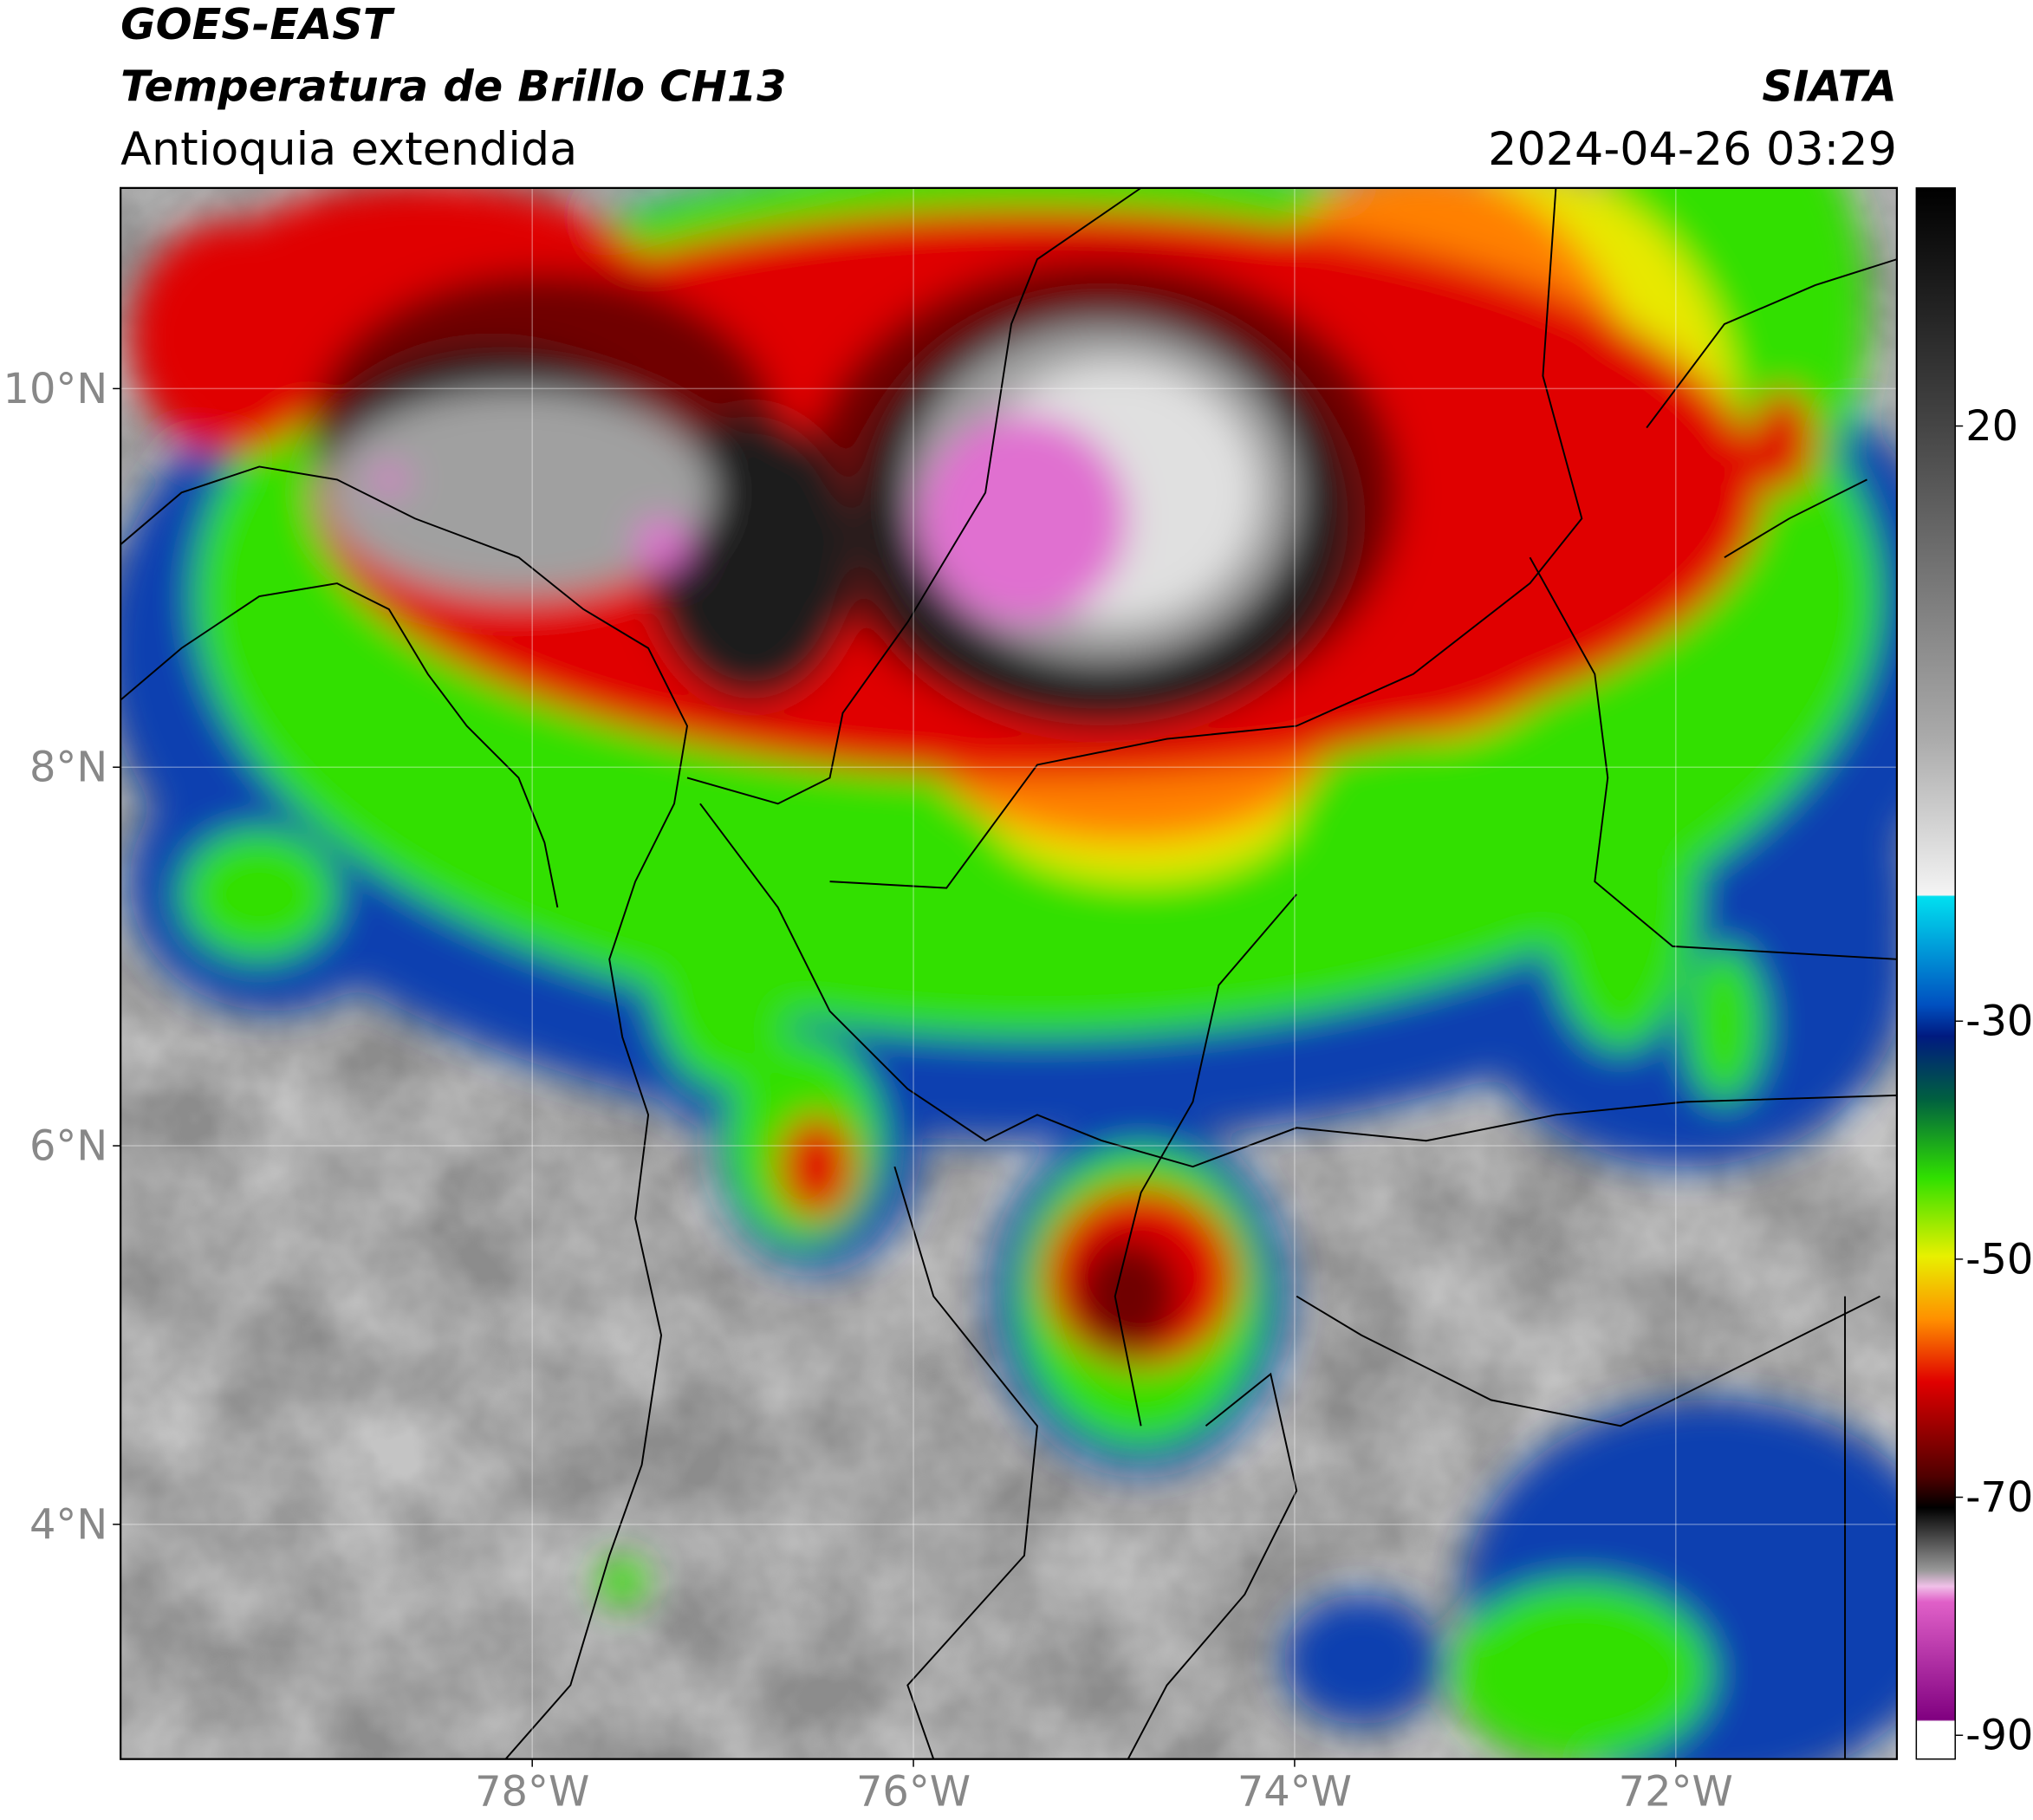 Image resolution: width=2033 pixels, height=1820 pixels. Describe the element at coordinates (55, 389) in the screenshot. I see `y-tick-label: 10°N` at that location.